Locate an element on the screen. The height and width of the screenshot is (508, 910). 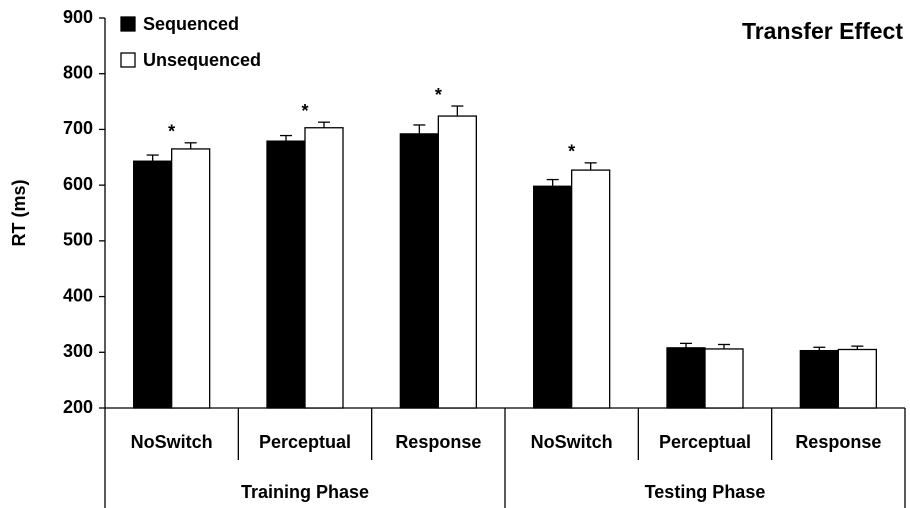
legend-label: Sequenced is located at coordinates (191, 24).